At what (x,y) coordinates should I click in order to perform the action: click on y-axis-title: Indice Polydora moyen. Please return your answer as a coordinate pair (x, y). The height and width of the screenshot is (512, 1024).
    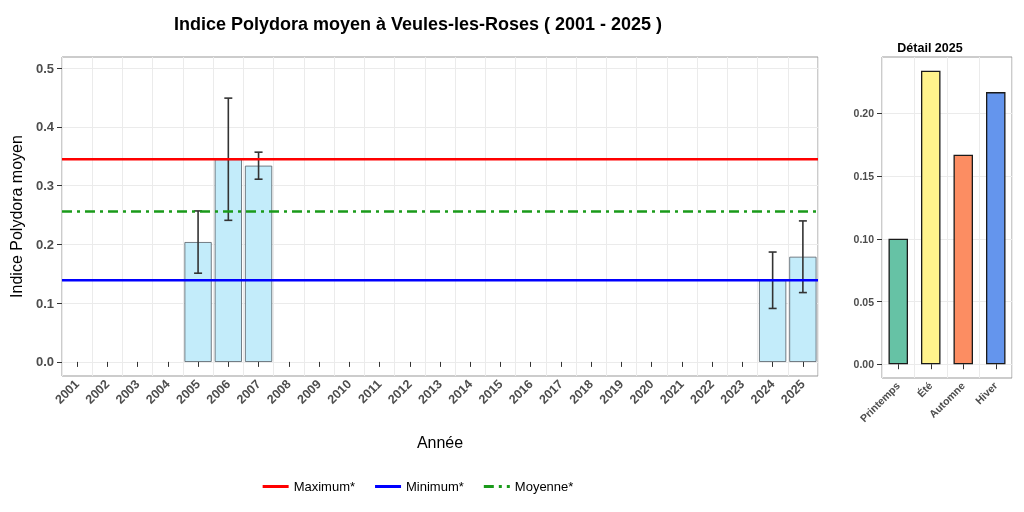
    Looking at the image, I should click on (16, 216).